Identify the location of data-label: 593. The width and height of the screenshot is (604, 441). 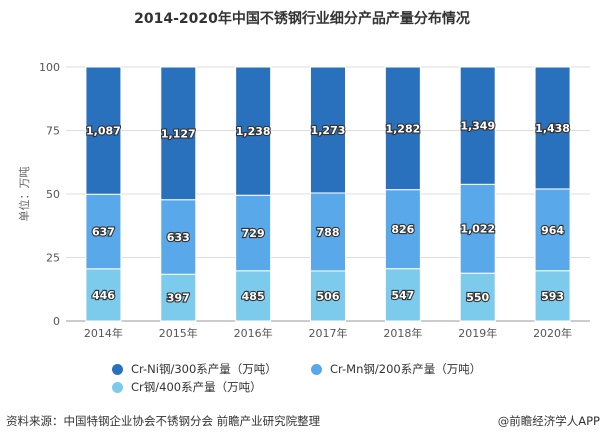
(552, 296).